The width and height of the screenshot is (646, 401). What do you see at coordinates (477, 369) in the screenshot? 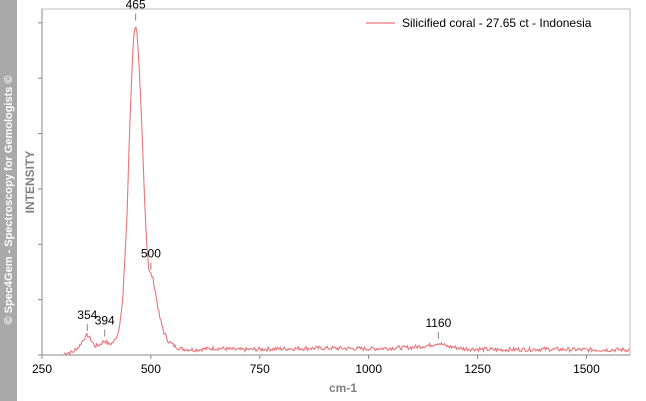
I see `x-tick-label: 1250` at bounding box center [477, 369].